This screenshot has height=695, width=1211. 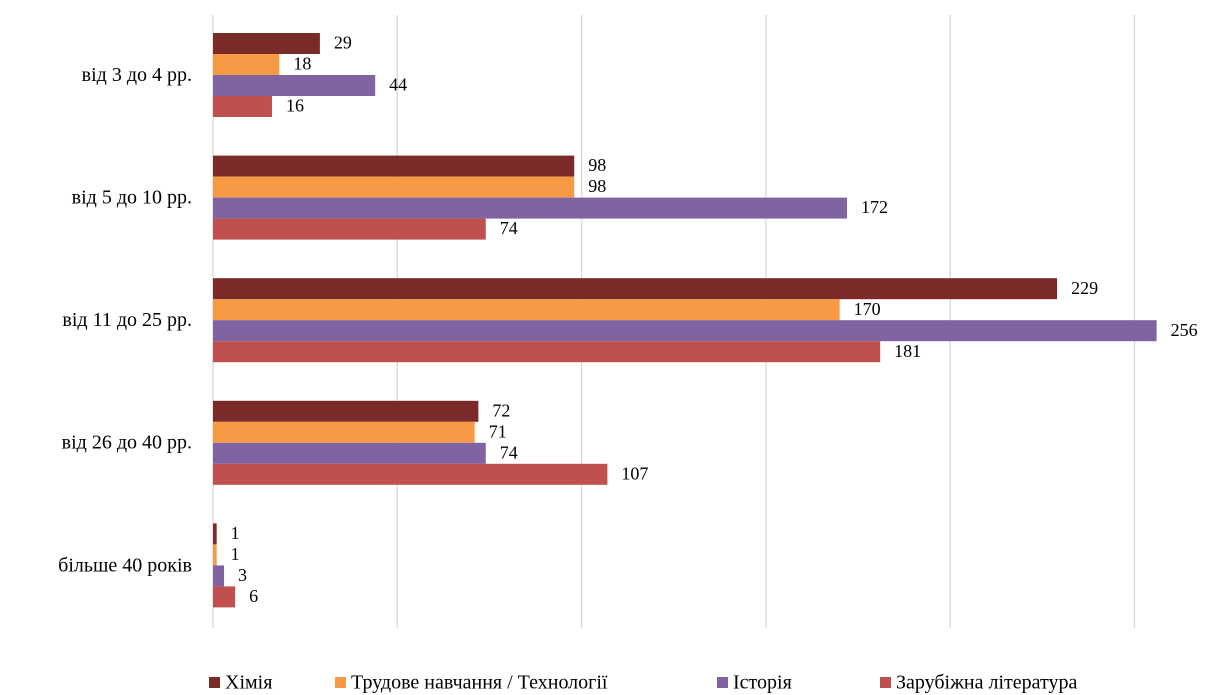 What do you see at coordinates (343, 43) in the screenshot?
I see `data-label: 29` at bounding box center [343, 43].